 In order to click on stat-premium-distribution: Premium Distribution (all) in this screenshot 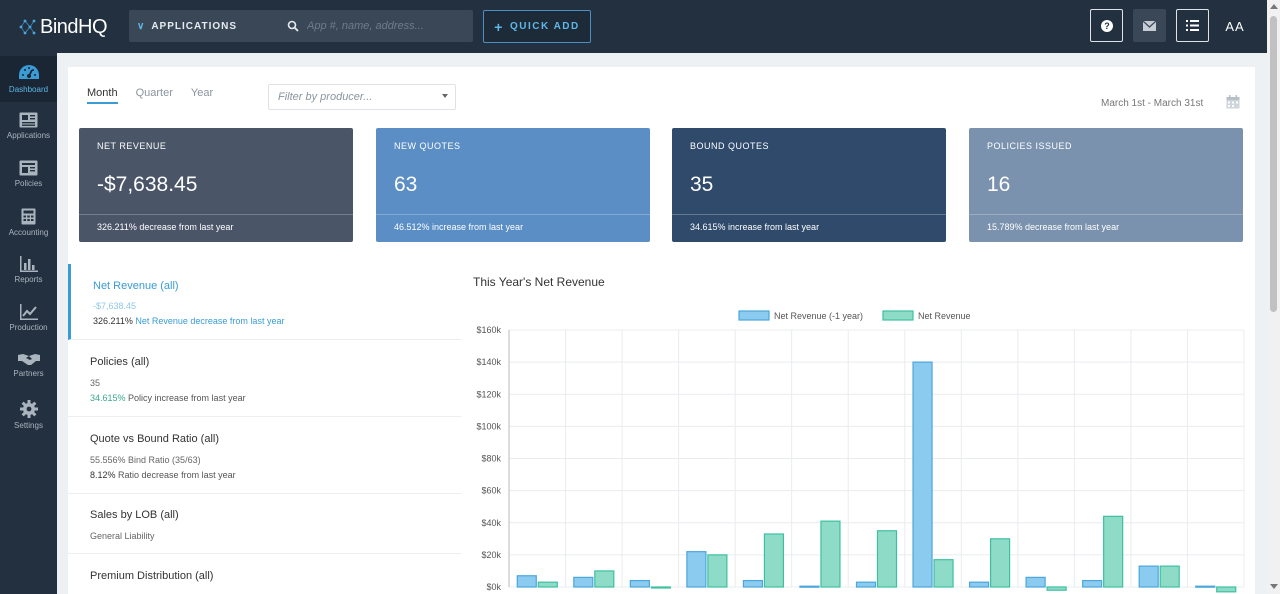, I will do `click(264, 574)`.